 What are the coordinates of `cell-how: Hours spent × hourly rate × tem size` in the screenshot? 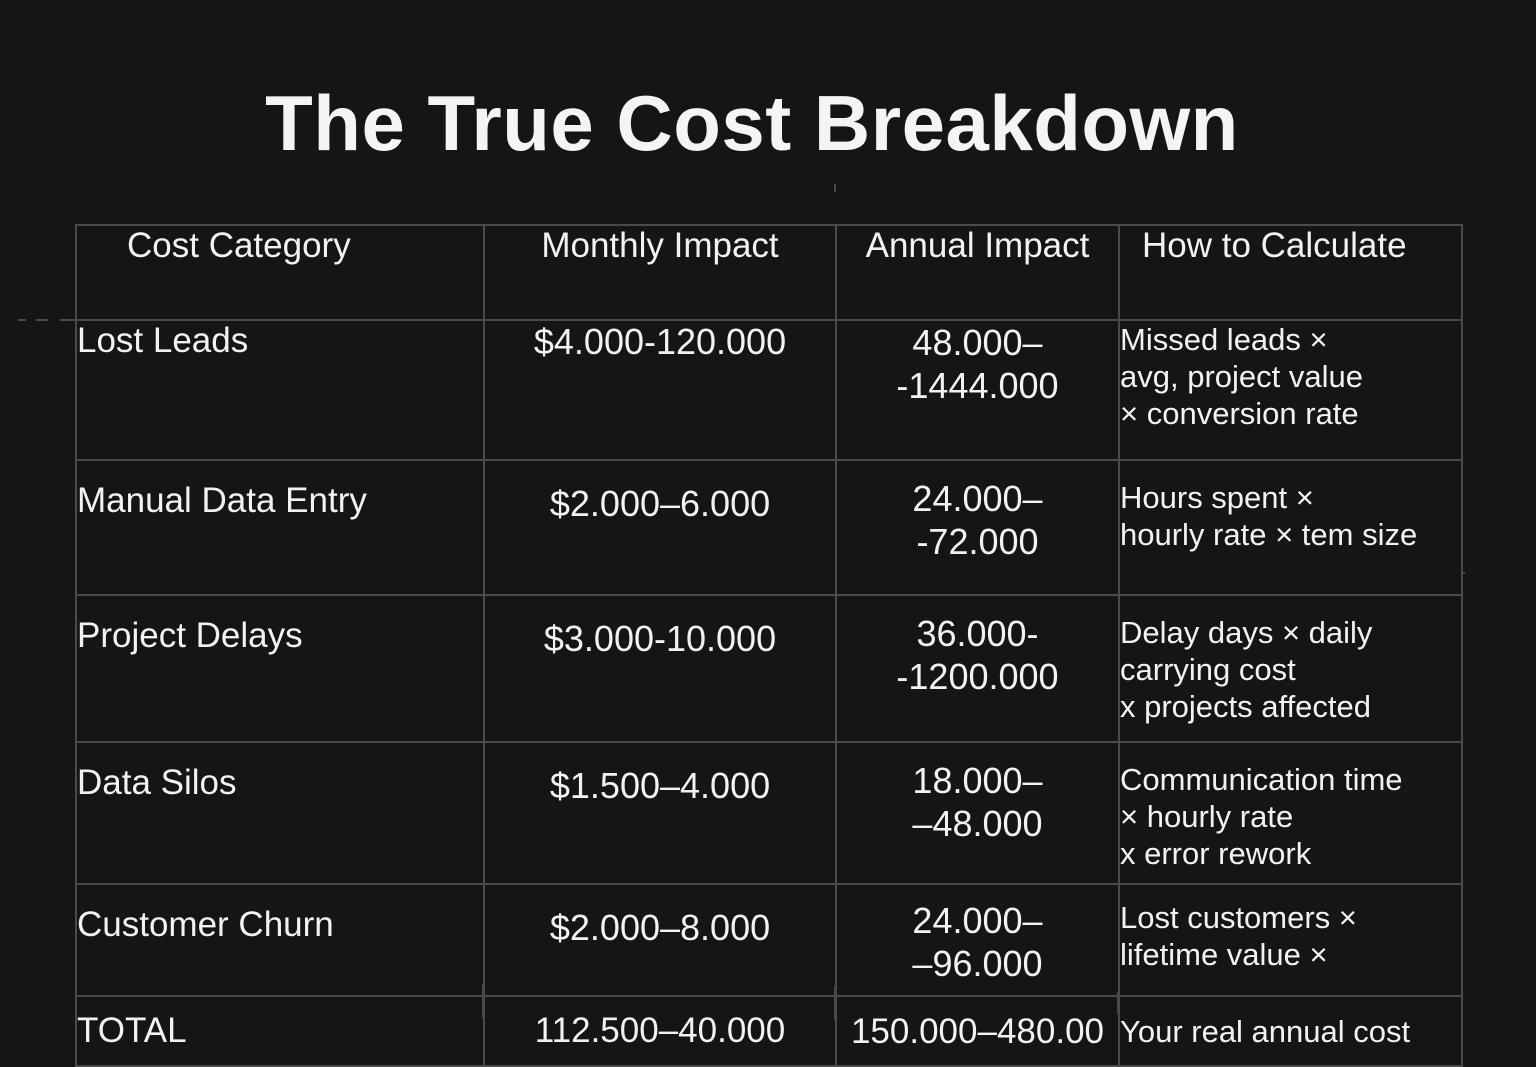 It's located at (1290, 527).